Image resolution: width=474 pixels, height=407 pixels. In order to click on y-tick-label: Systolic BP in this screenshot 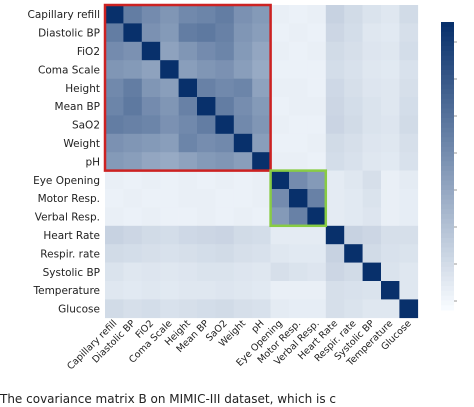, I will do `click(71, 273)`.